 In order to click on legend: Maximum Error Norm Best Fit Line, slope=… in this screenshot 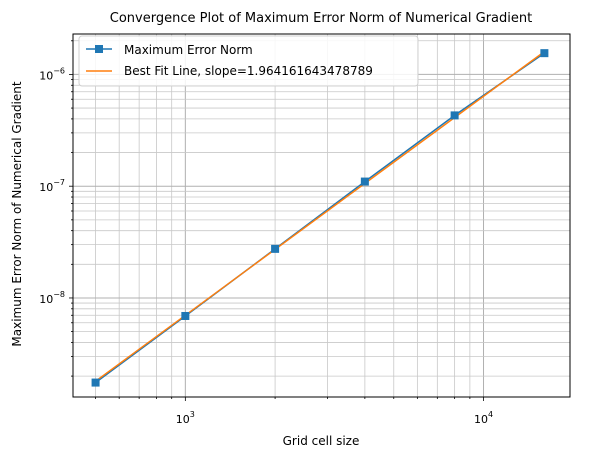, I will do `click(248, 61)`.